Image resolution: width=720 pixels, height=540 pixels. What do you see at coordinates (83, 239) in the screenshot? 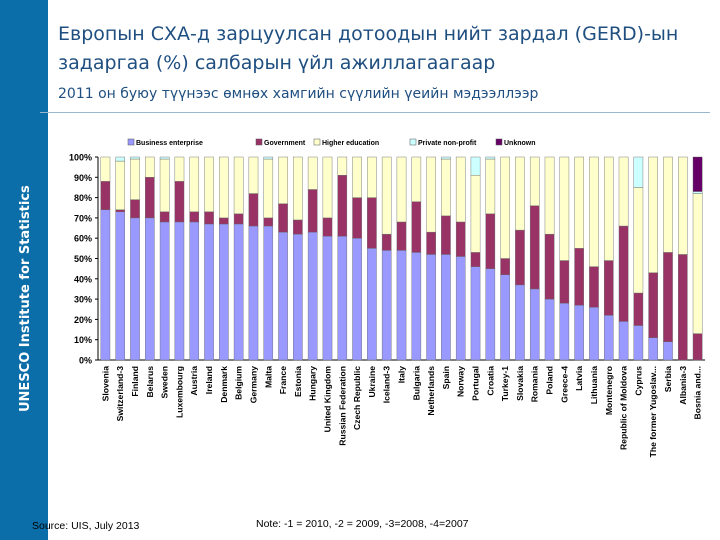
I see `y-tick-label: 60%` at bounding box center [83, 239].